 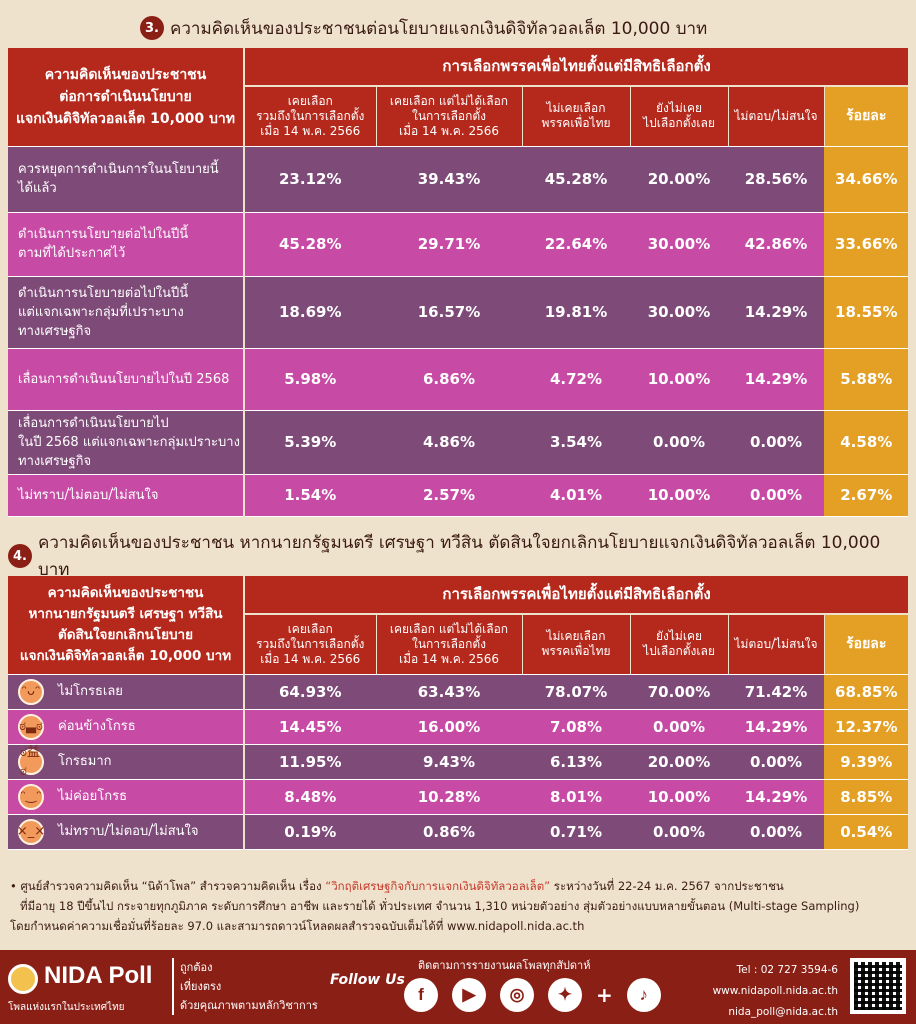 What do you see at coordinates (576, 692) in the screenshot?
I see `value-cell: 78.07%` at bounding box center [576, 692].